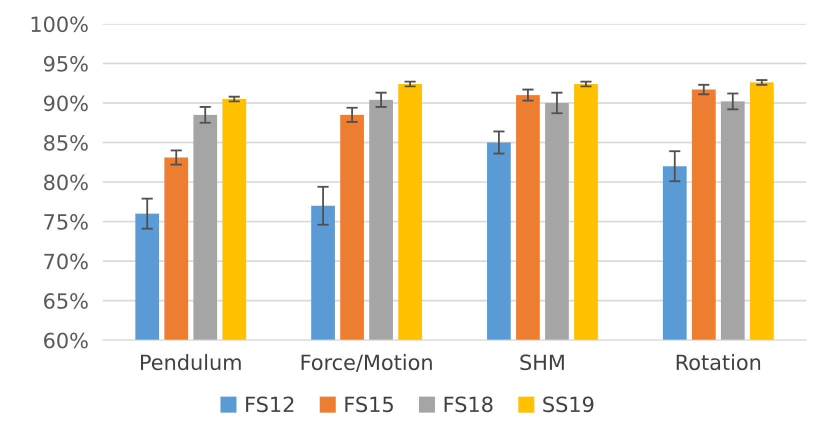  I want to click on legend-label: FS15, so click(369, 404).